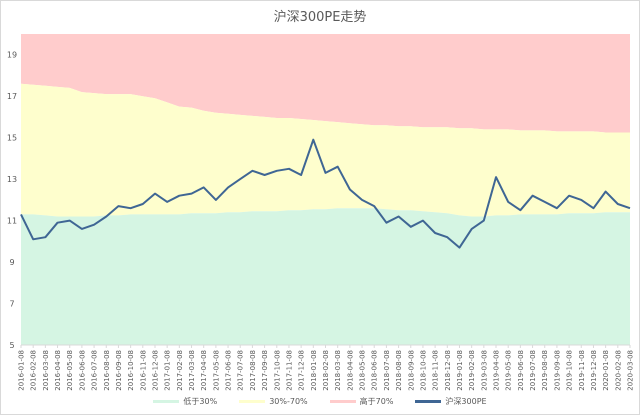 The width and height of the screenshot is (640, 415). Describe the element at coordinates (423, 370) in the screenshot. I see `x-tick-label: 2018-10-08` at that location.